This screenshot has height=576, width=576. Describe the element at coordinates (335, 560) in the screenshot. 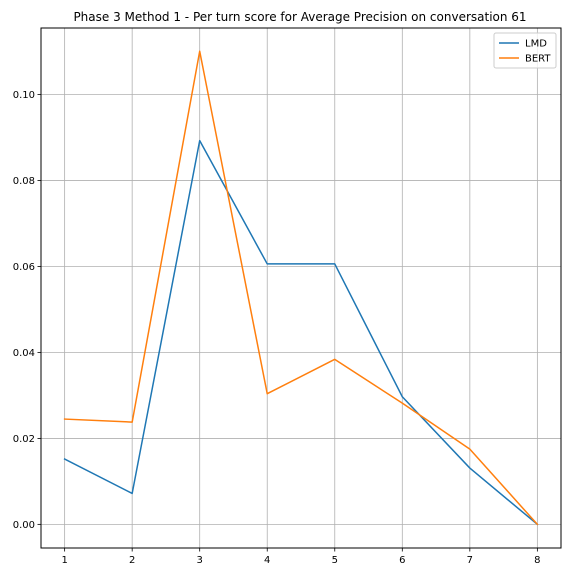

I see `x-tick-label: 5` at that location.